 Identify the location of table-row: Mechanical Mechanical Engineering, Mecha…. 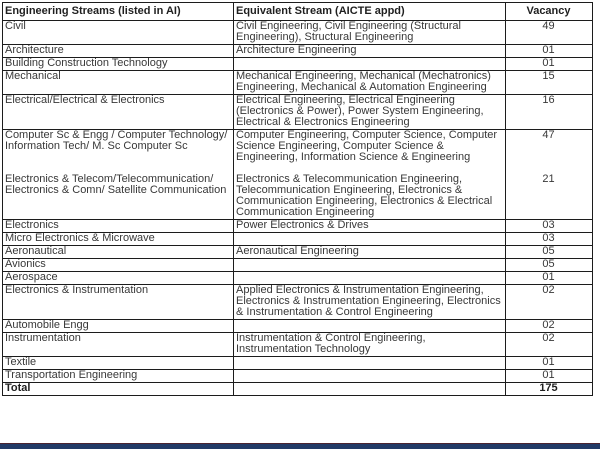
(297, 82).